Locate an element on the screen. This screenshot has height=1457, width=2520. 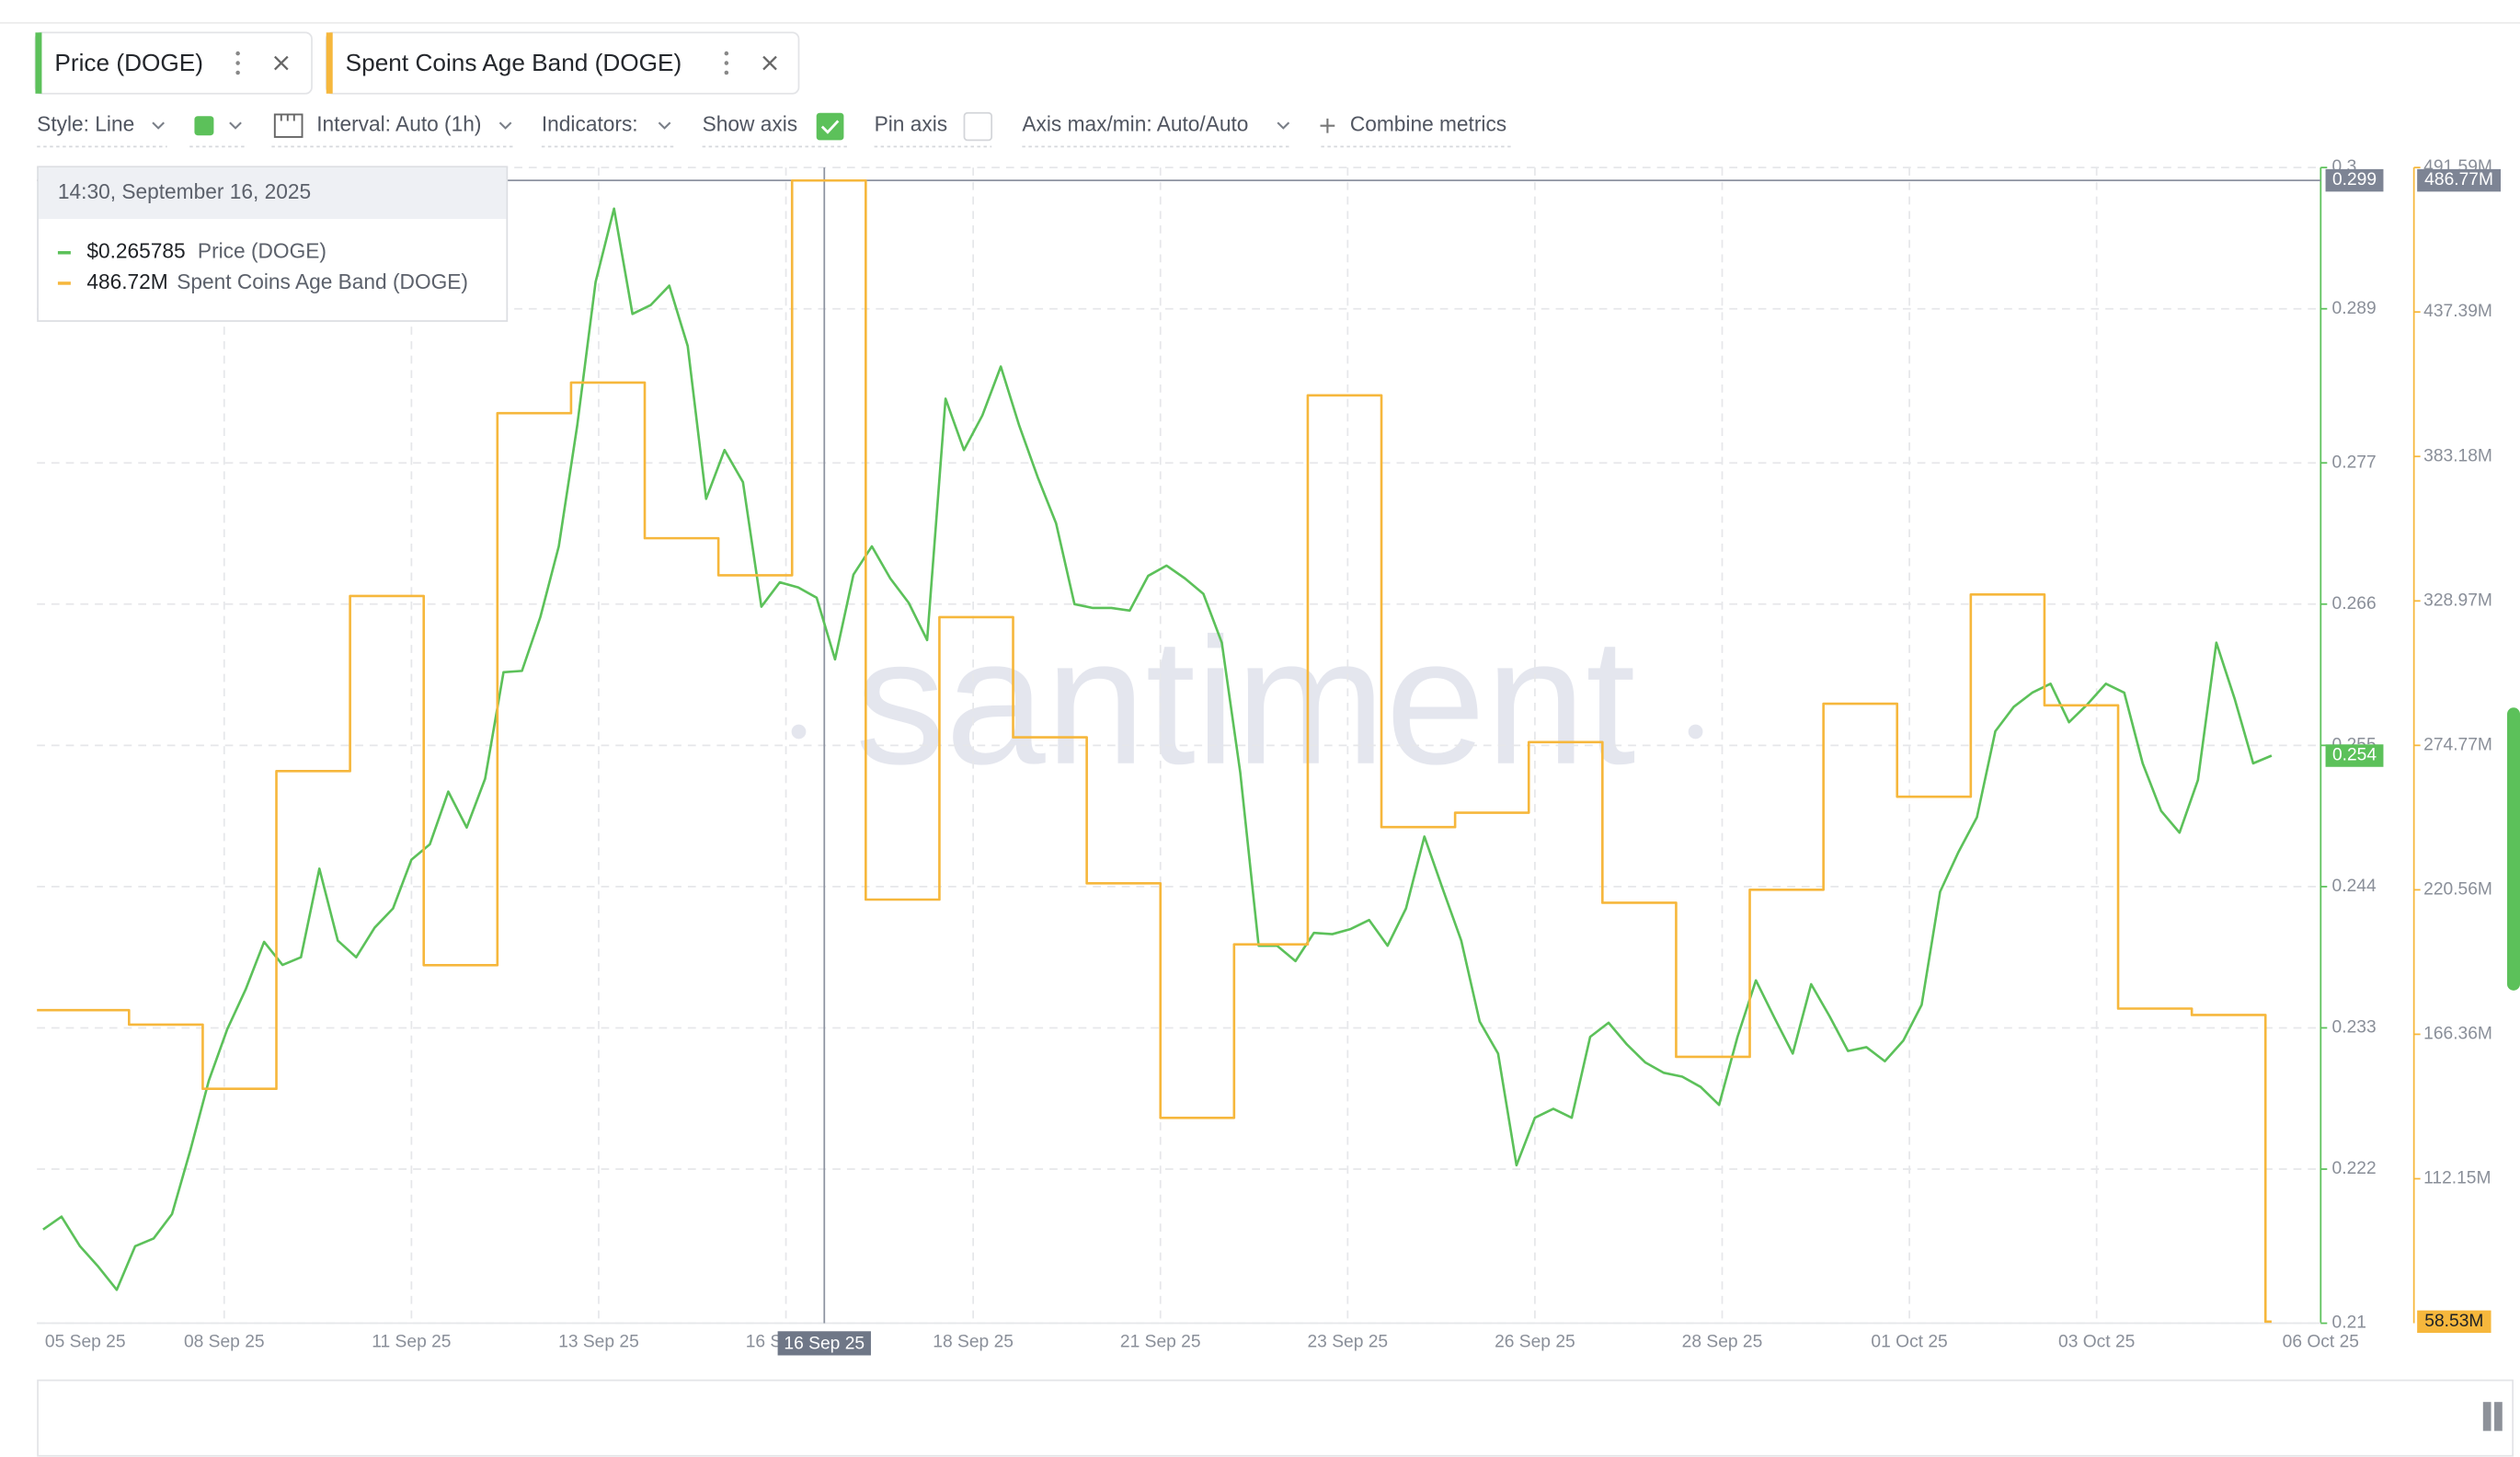
watermark-text: santiment is located at coordinates (1245, 702).